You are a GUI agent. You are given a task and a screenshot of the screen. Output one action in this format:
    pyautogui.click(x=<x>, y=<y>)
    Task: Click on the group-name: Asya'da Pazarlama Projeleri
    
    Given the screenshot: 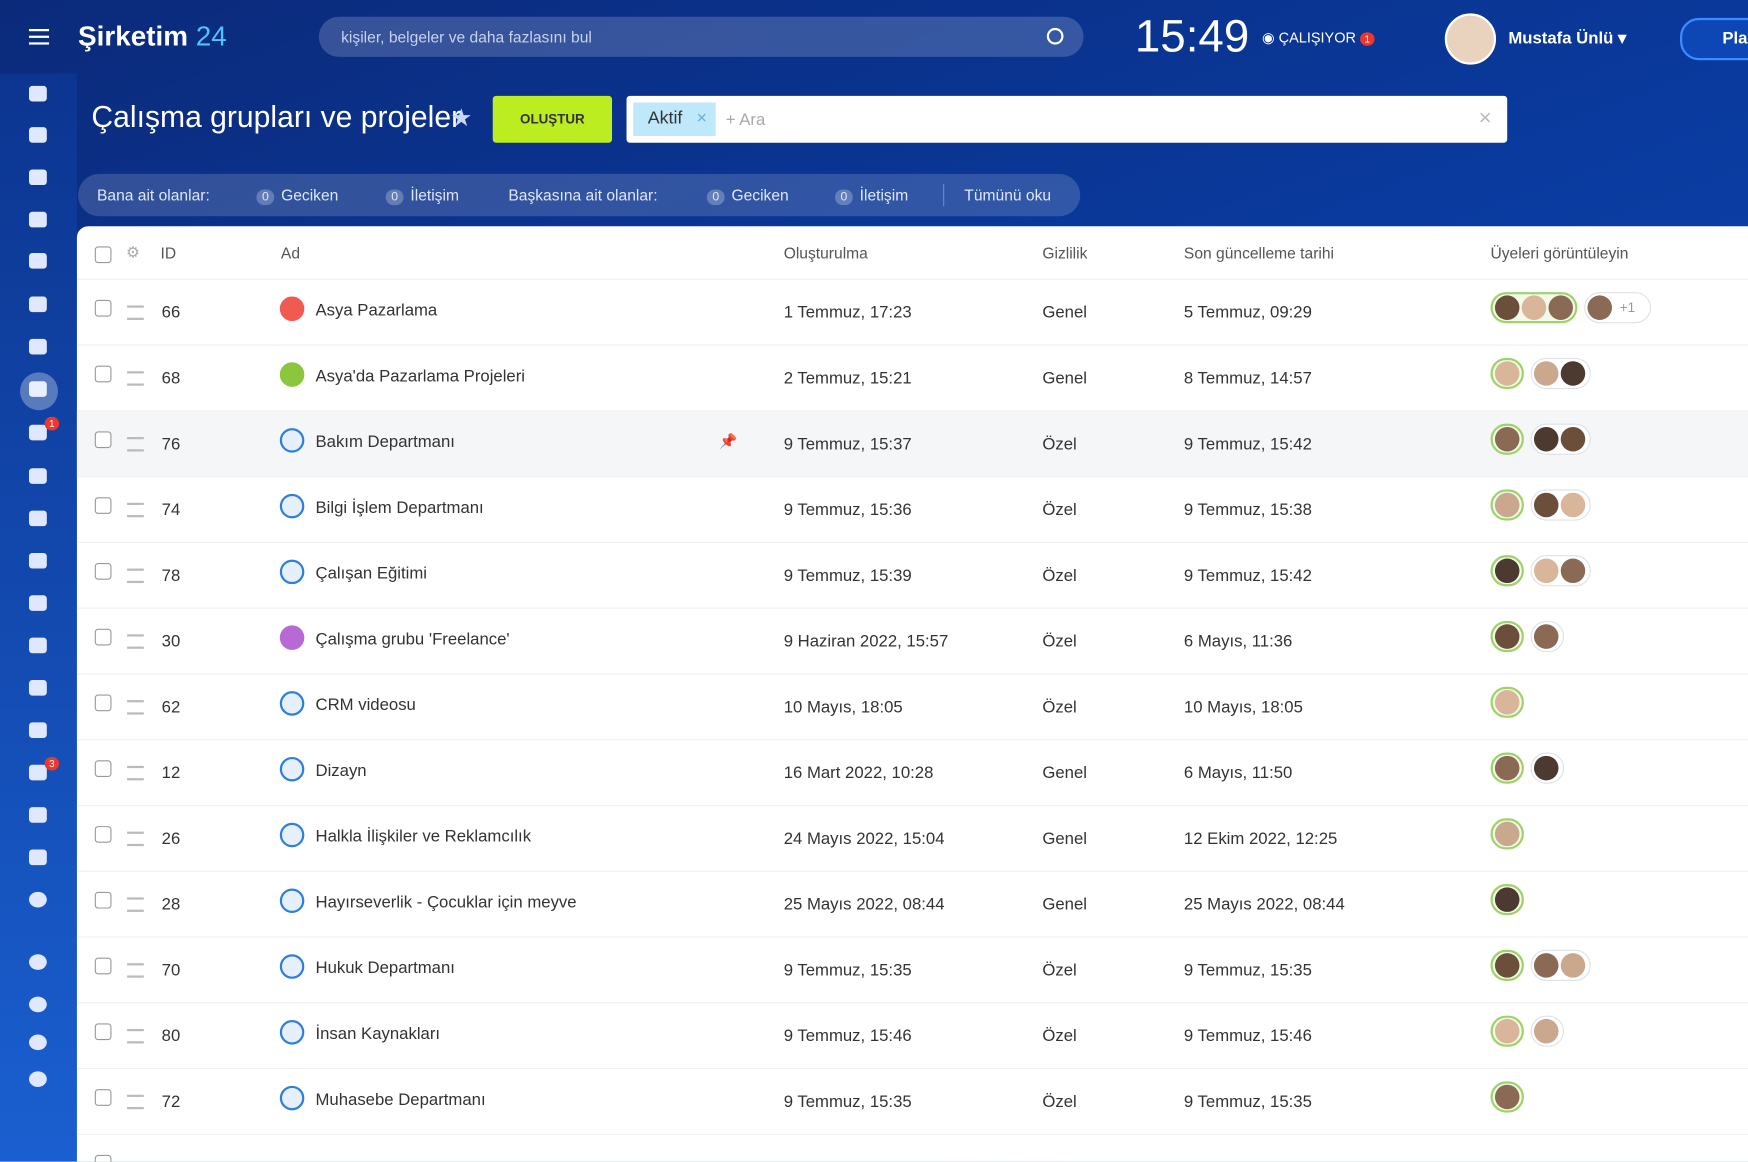 What is the action you would take?
    pyautogui.click(x=420, y=376)
    